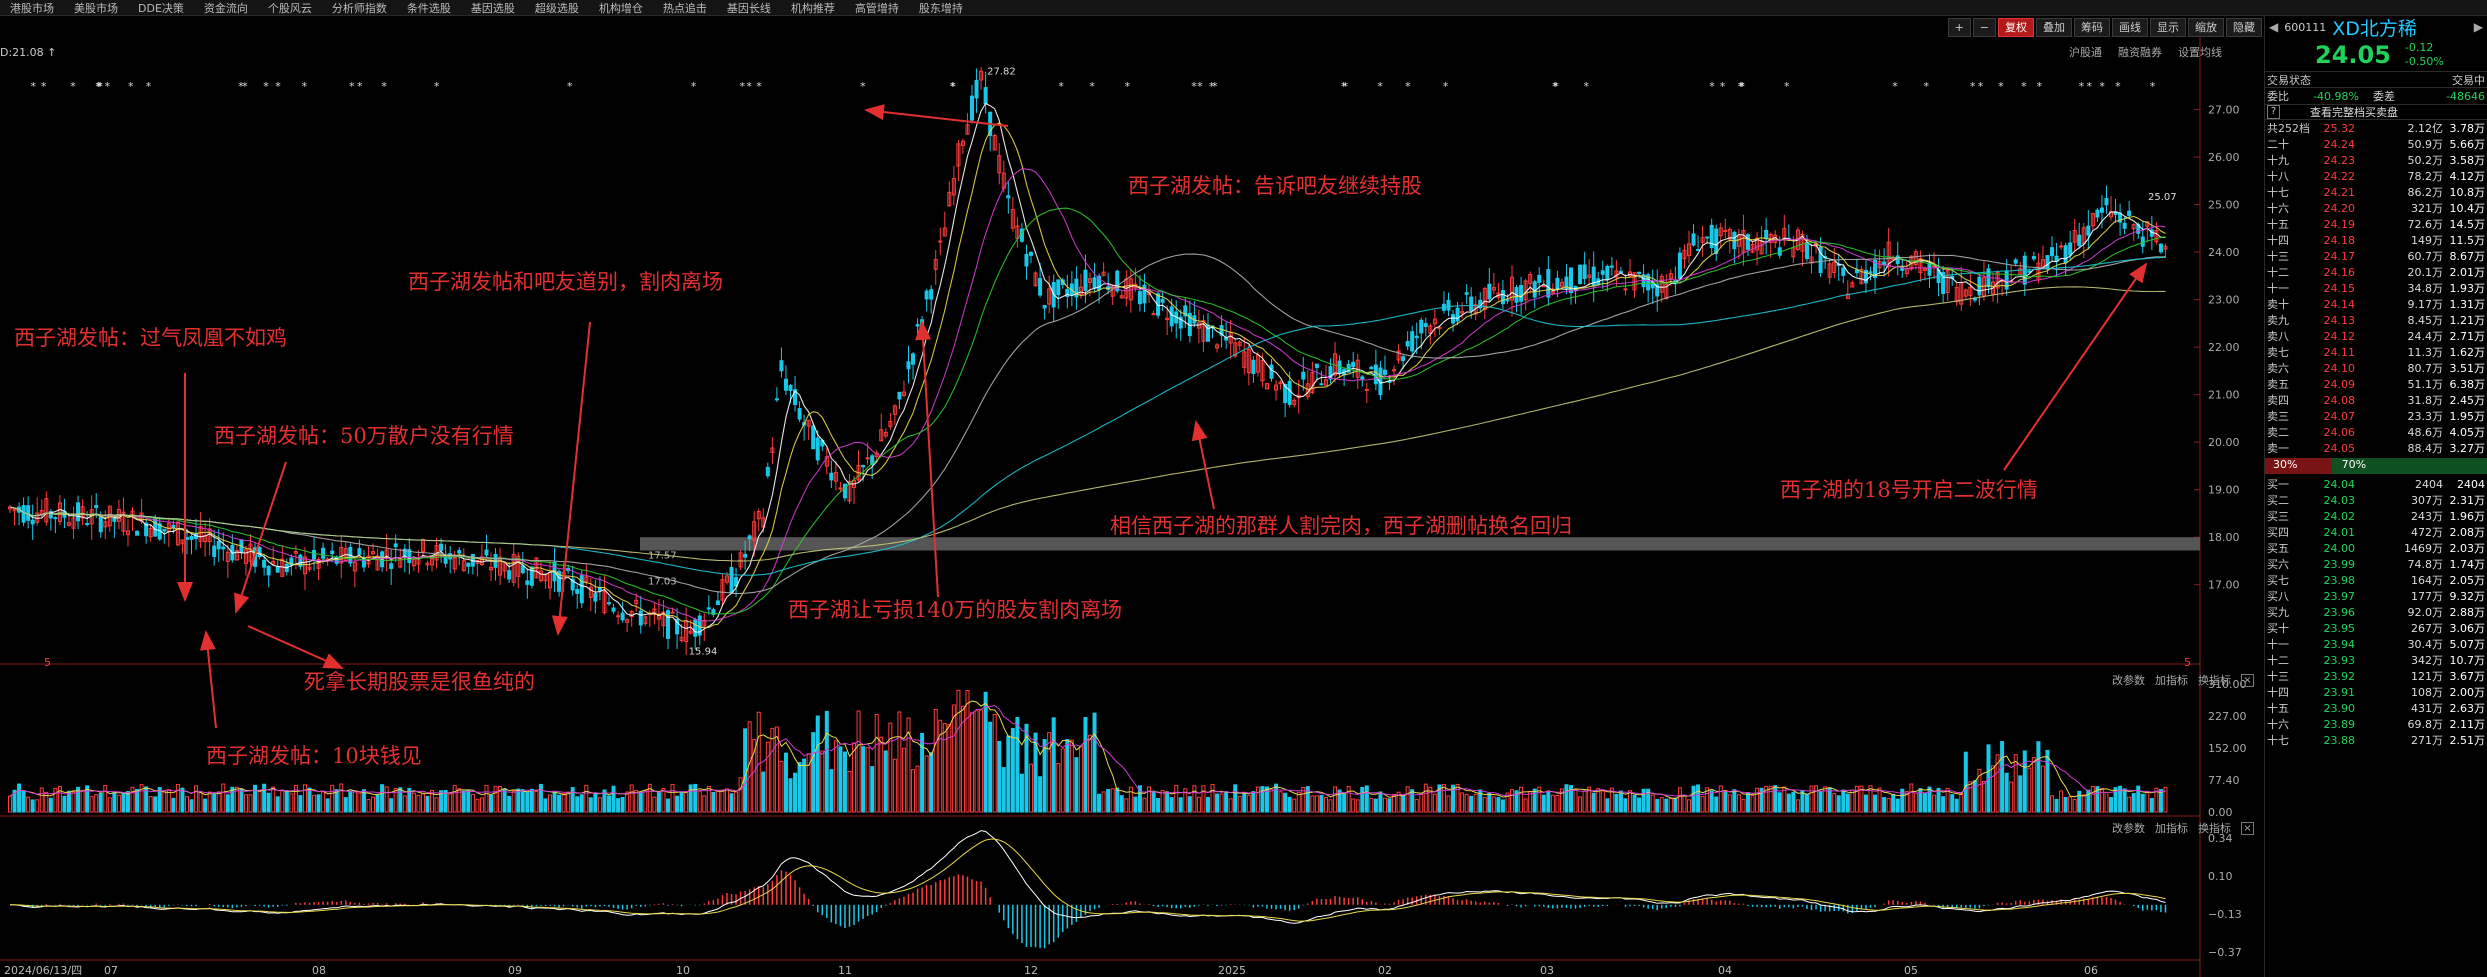  Describe the element at coordinates (2214, 680) in the screenshot. I see `volume-change-indicator-button: 换指标` at that location.